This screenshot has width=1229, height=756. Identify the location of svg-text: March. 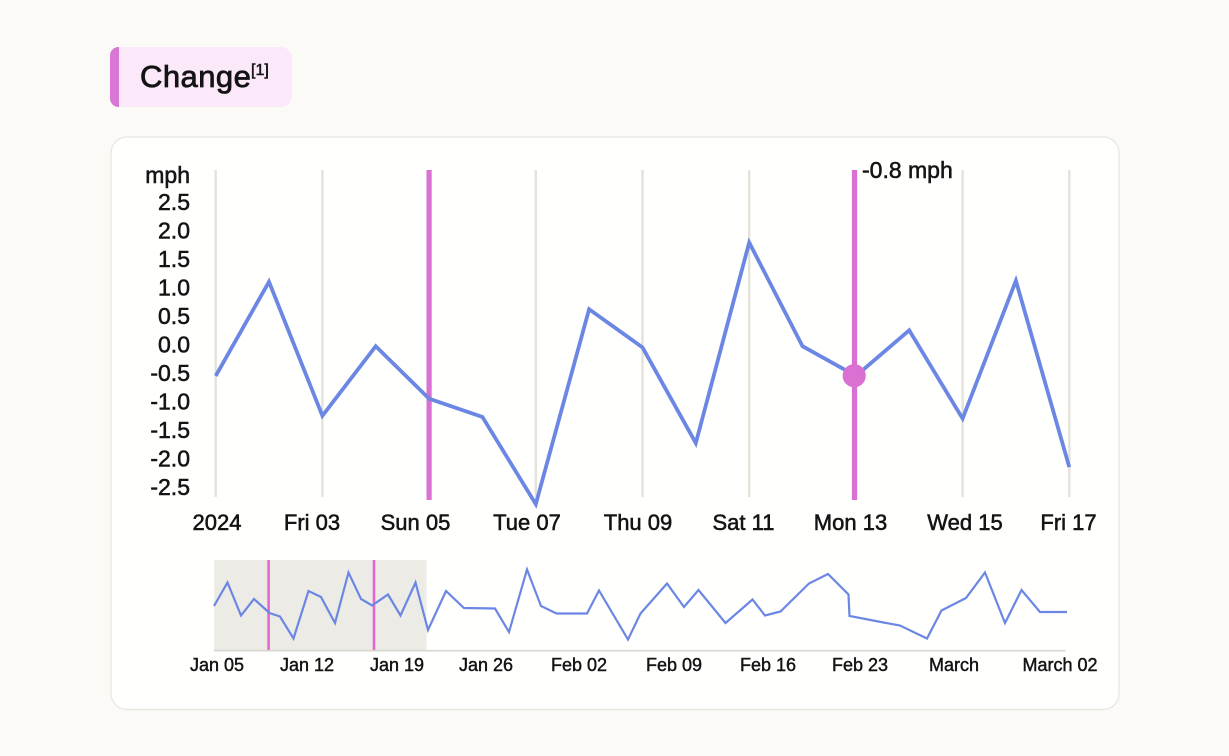
(954, 665).